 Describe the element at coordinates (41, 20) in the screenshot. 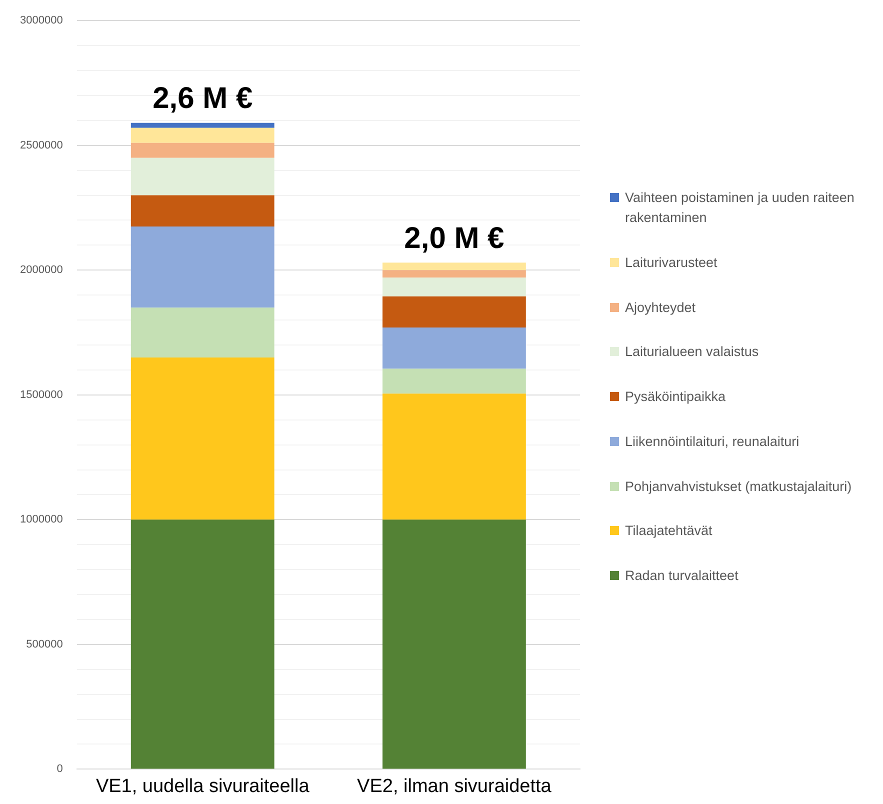

I see `y-tick-label: 3000000` at that location.